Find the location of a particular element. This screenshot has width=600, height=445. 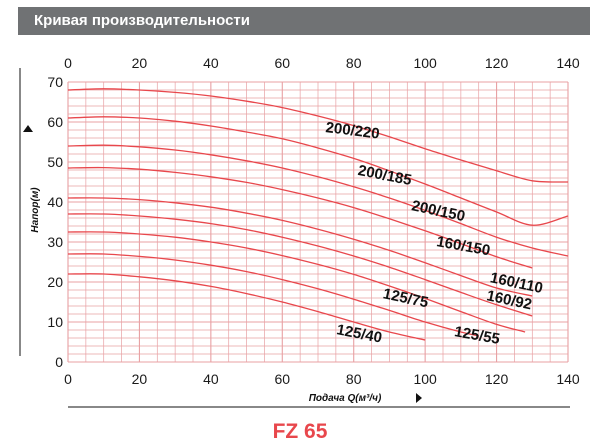

x-tick-label-top: 40 is located at coordinates (211, 63).